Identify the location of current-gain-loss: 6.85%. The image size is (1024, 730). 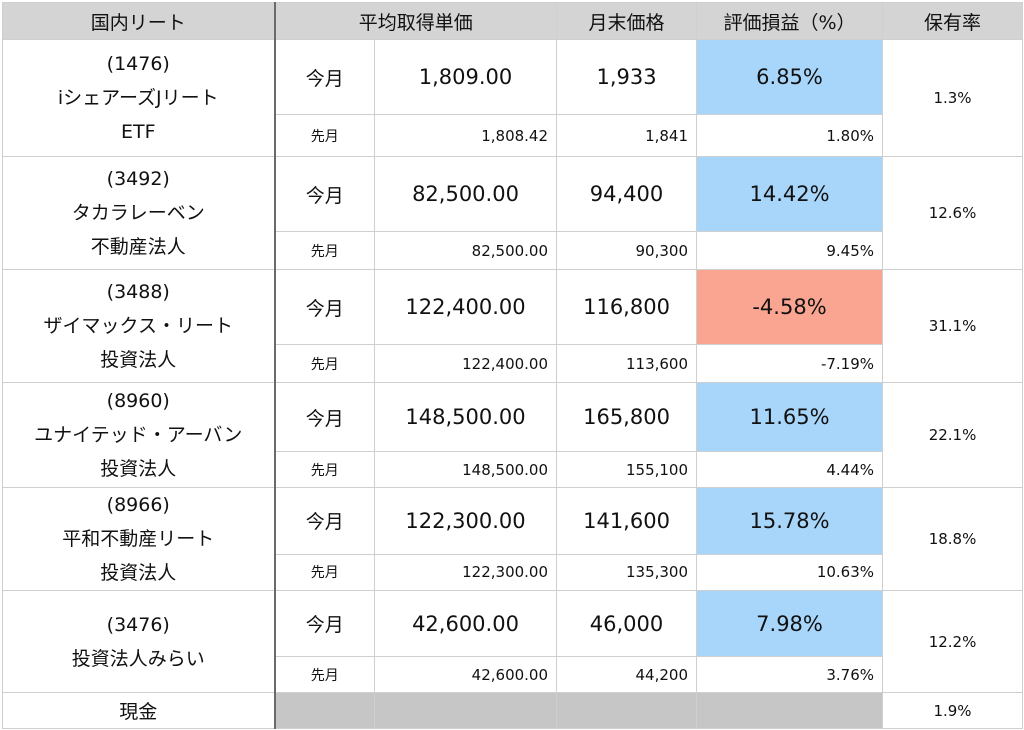
(790, 77).